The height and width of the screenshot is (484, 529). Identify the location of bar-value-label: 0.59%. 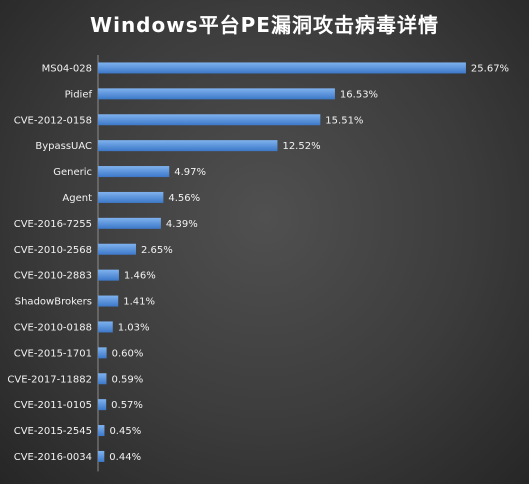
(127, 379).